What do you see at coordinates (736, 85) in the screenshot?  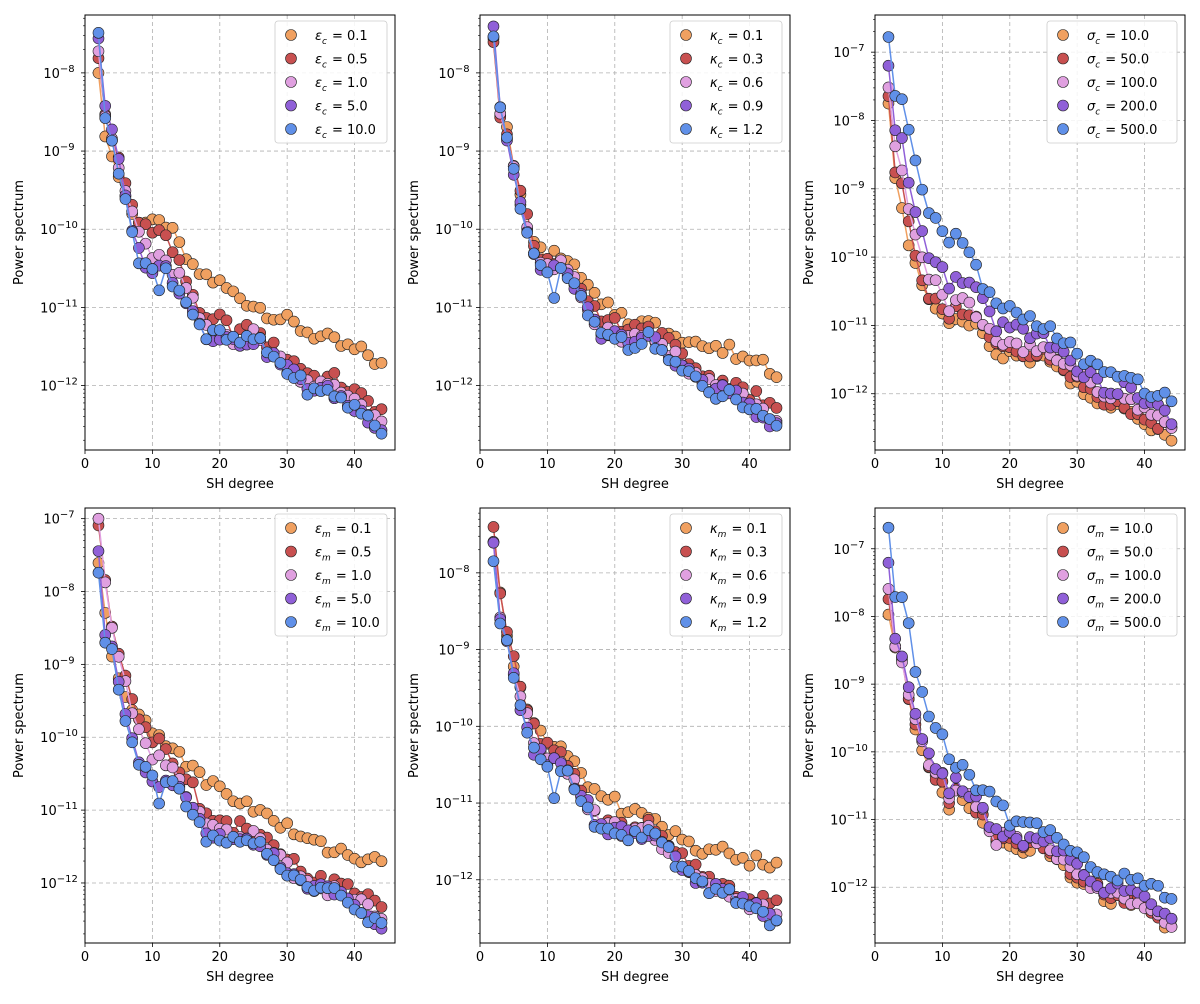 I see `legend-label: κc = 0.6` at bounding box center [736, 85].